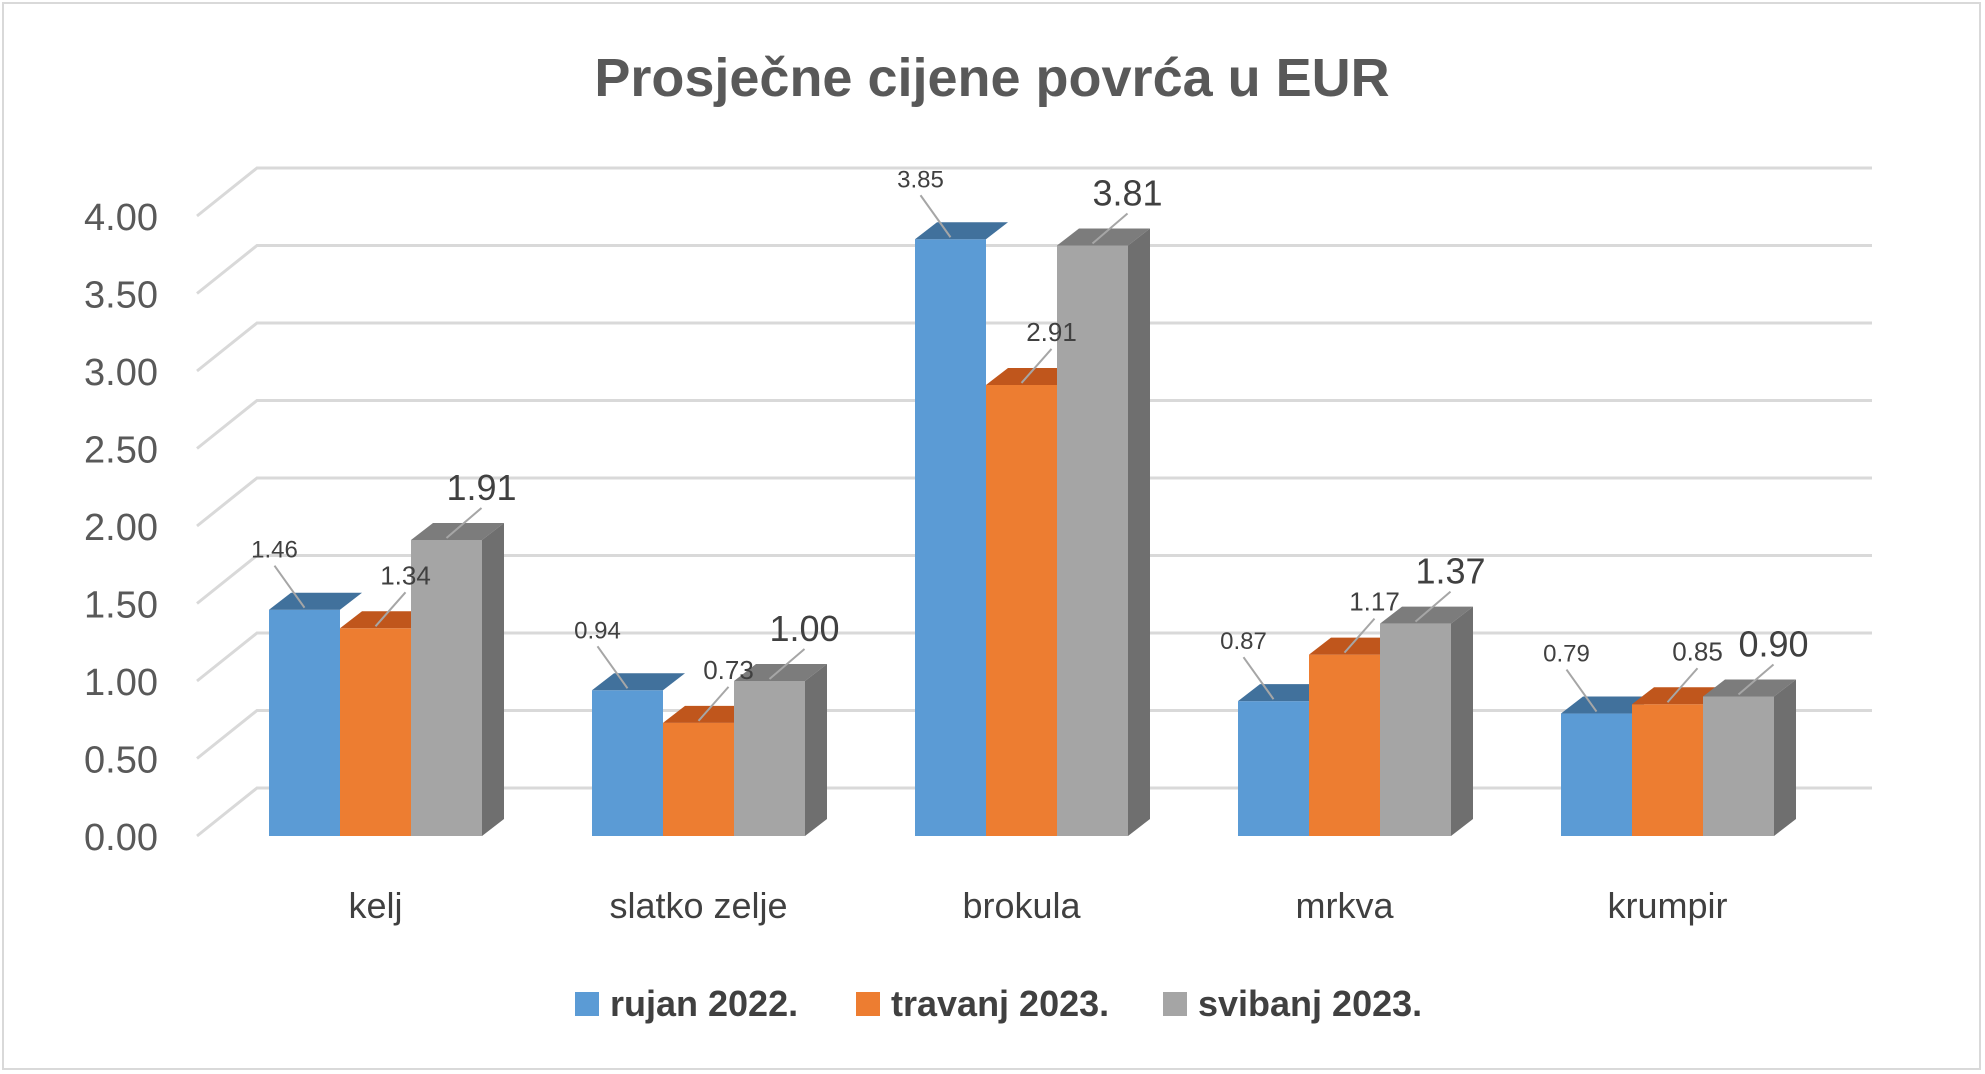 This screenshot has width=1985, height=1074. I want to click on category-label: brokula, so click(1021, 905).